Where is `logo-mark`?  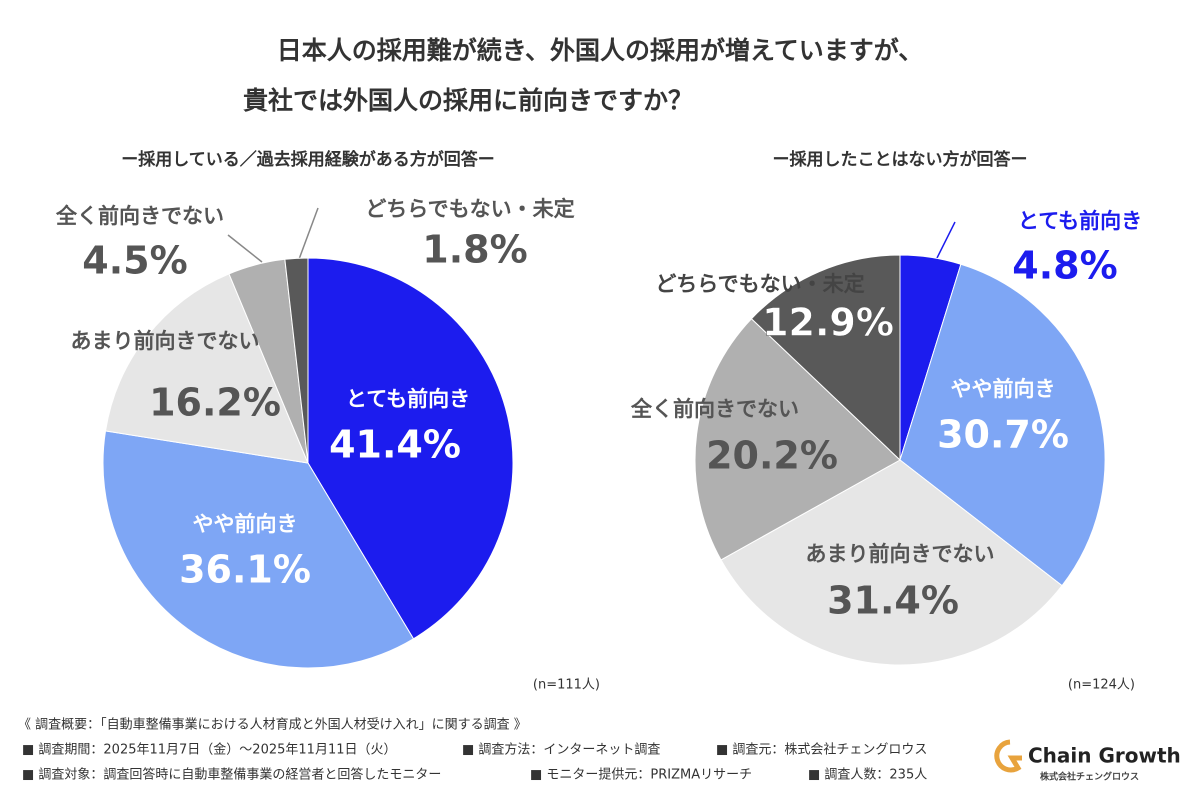 logo-mark is located at coordinates (1008, 756).